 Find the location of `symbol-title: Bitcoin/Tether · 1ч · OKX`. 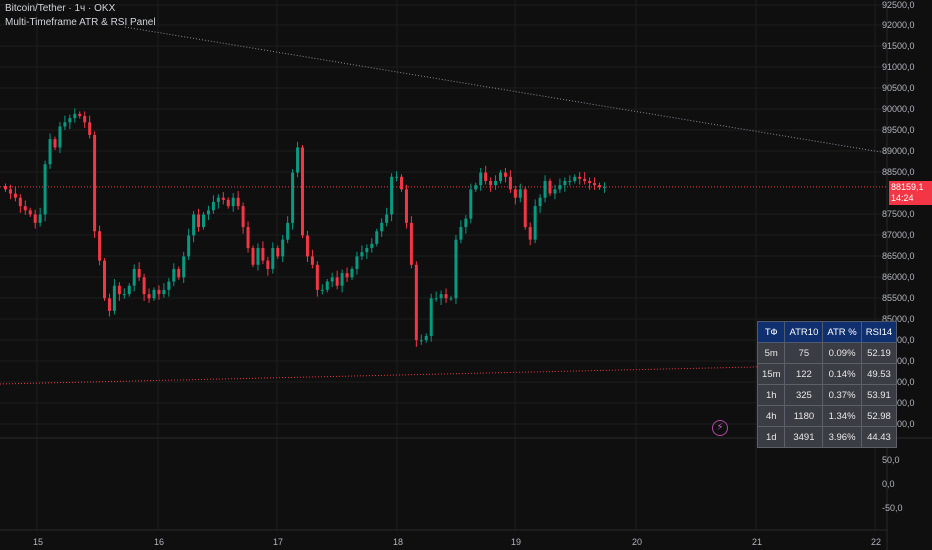

symbol-title: Bitcoin/Tether · 1ч · OKX is located at coordinates (60, 8).